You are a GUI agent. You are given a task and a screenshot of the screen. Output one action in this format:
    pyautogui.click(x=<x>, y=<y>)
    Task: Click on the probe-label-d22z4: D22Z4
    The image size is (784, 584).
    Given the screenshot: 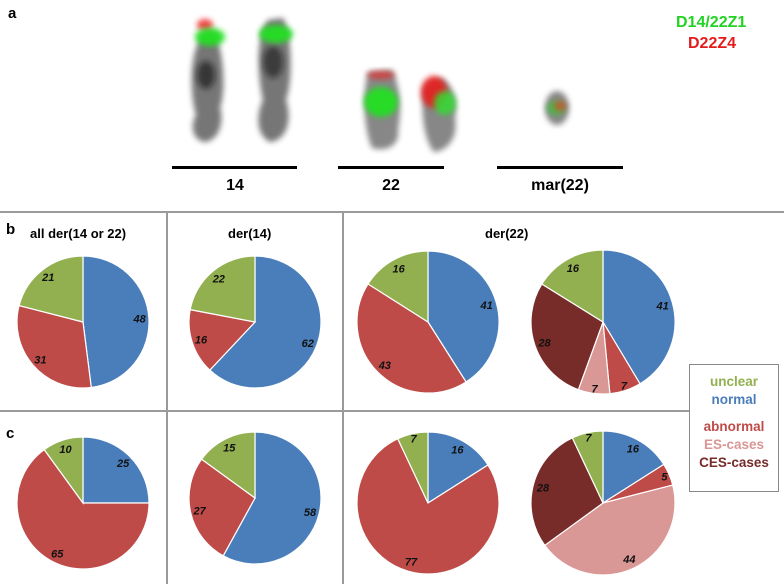 What is the action you would take?
    pyautogui.click(x=712, y=43)
    